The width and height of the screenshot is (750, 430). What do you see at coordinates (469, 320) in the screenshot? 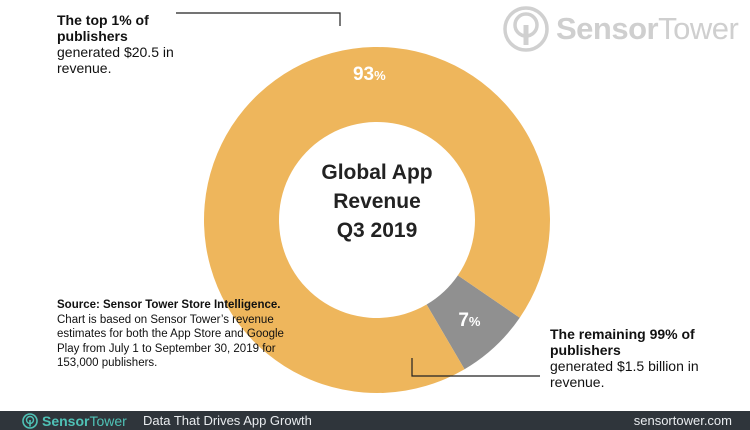
I see `slice-label: 7%` at bounding box center [469, 320].